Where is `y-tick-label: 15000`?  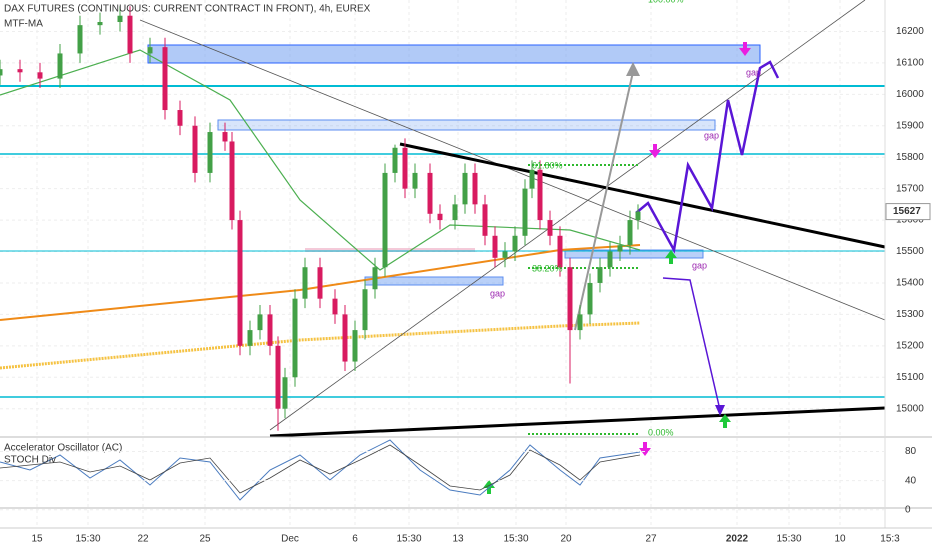 y-tick-label: 15000 is located at coordinates (910, 408).